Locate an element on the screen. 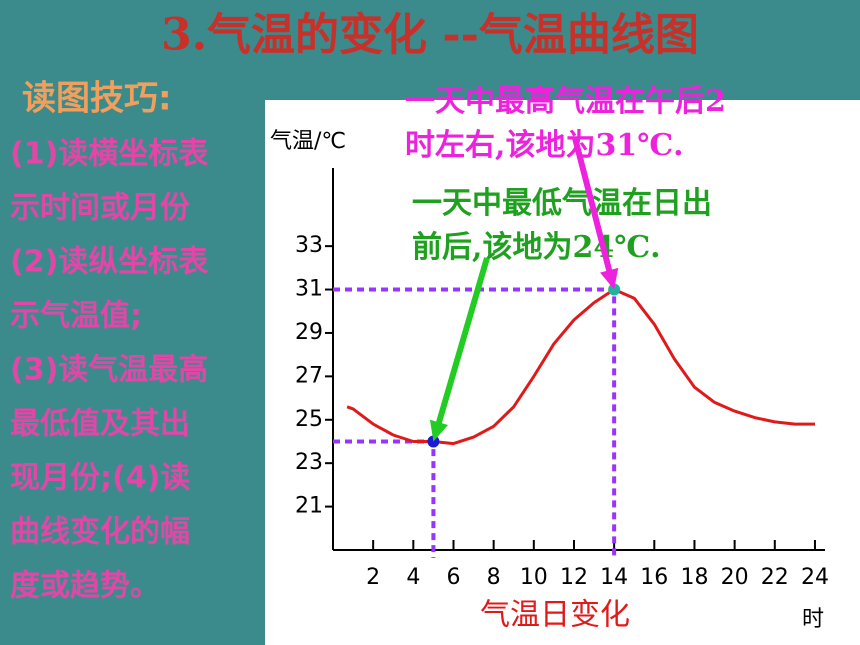 This screenshot has height=645, width=860. x-tick-label: 24 is located at coordinates (815, 577).